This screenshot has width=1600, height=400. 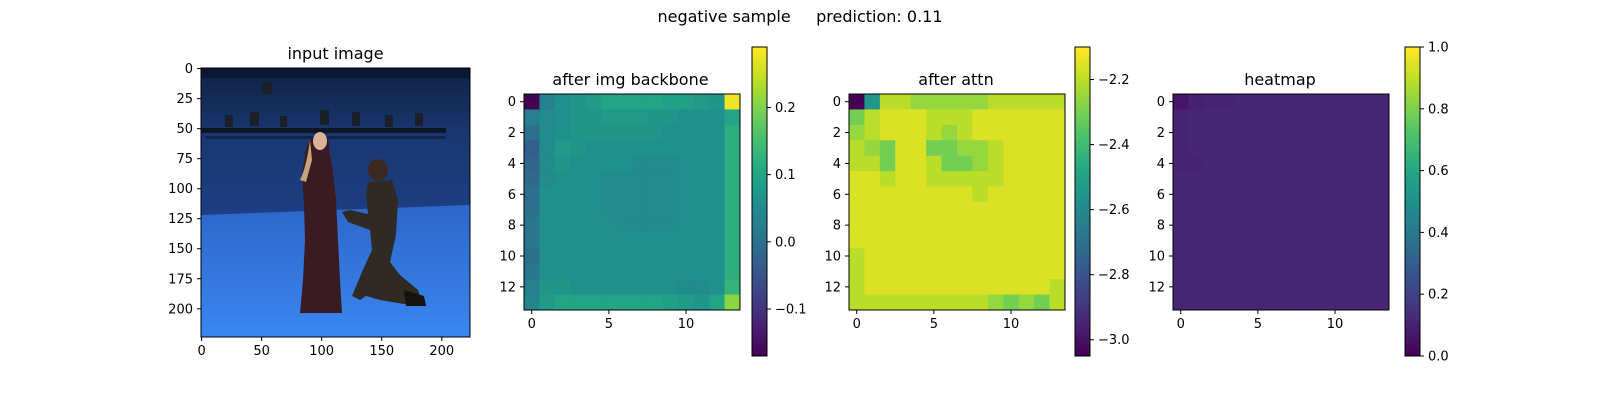 What do you see at coordinates (1161, 133) in the screenshot?
I see `y-tick-label: 2` at bounding box center [1161, 133].